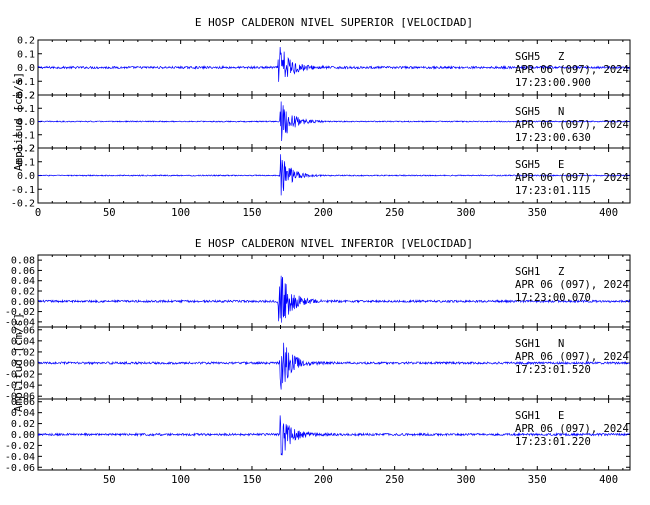  Describe the element at coordinates (23, 413) in the screenshot. I see `y-tick-label-1-2-1: 0.04` at that location.